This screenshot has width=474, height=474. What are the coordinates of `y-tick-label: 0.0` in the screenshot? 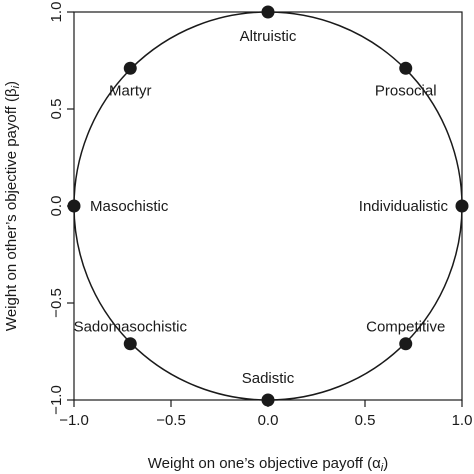 It's located at (56, 206).